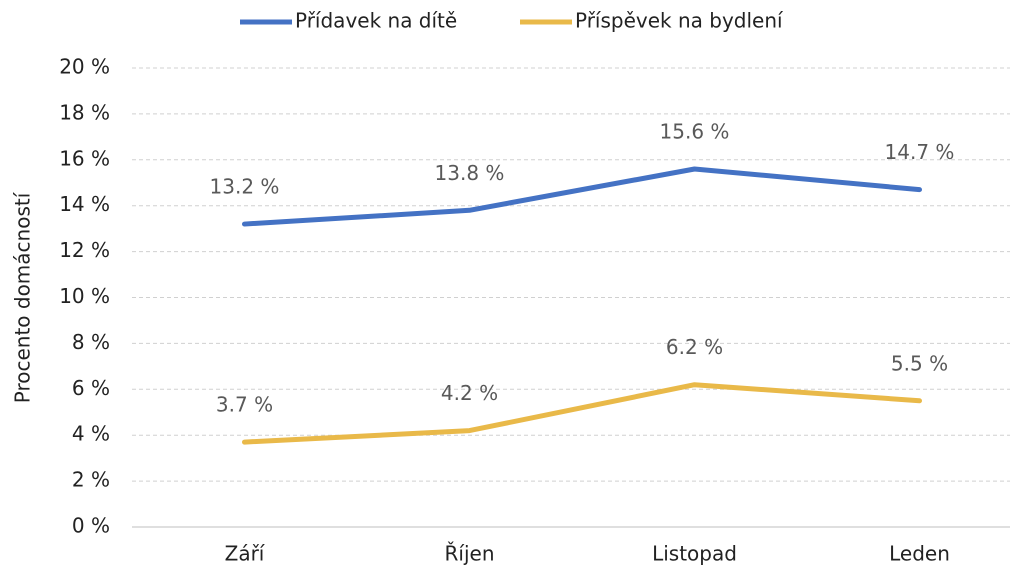 This screenshot has height=569, width=1016. What do you see at coordinates (91, 526) in the screenshot?
I see `y-tick-label: 0 %` at bounding box center [91, 526].